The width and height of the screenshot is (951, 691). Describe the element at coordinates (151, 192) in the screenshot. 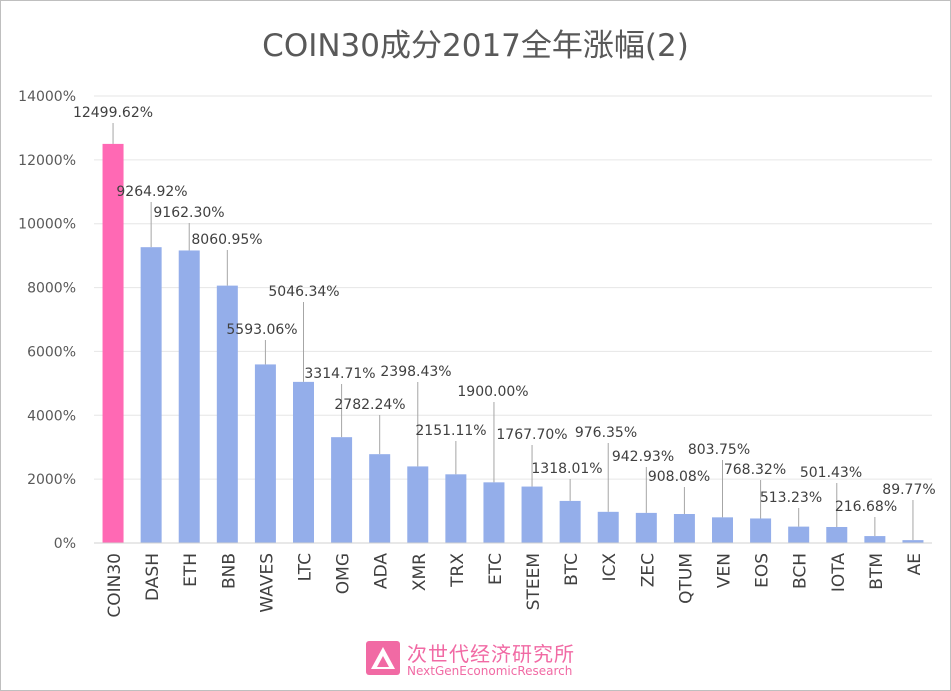

I see `data-label: 9264.92%` at that location.